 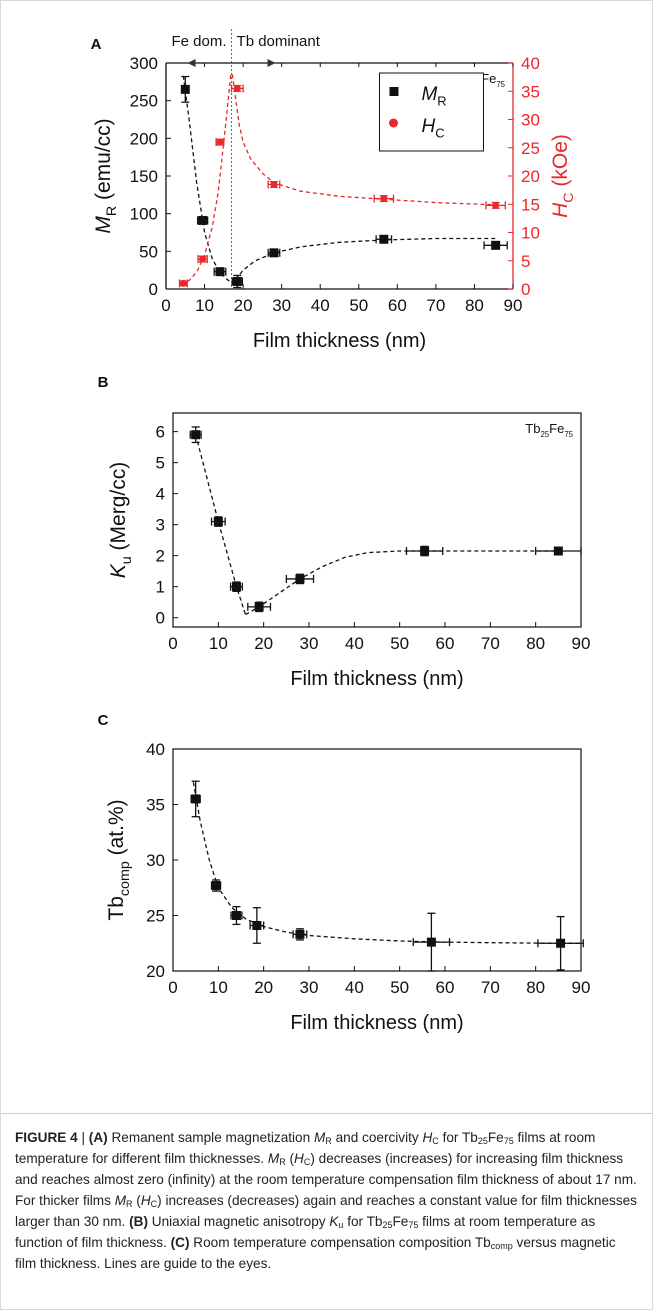 I want to click on legend-marker-hc, so click(x=393, y=123).